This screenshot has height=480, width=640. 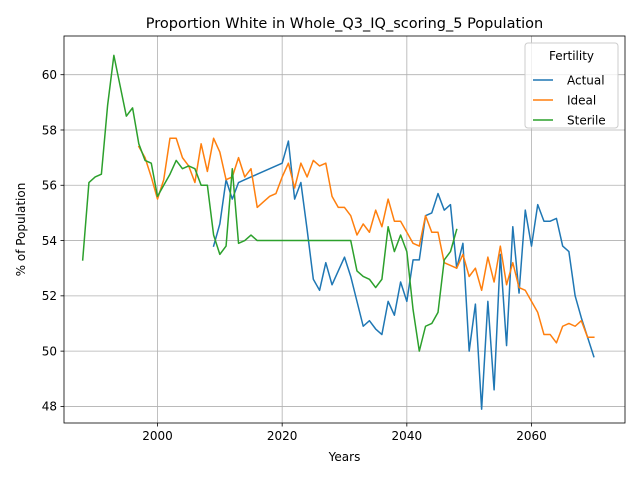 I want to click on x-tick-label: 2000, so click(x=157, y=436).